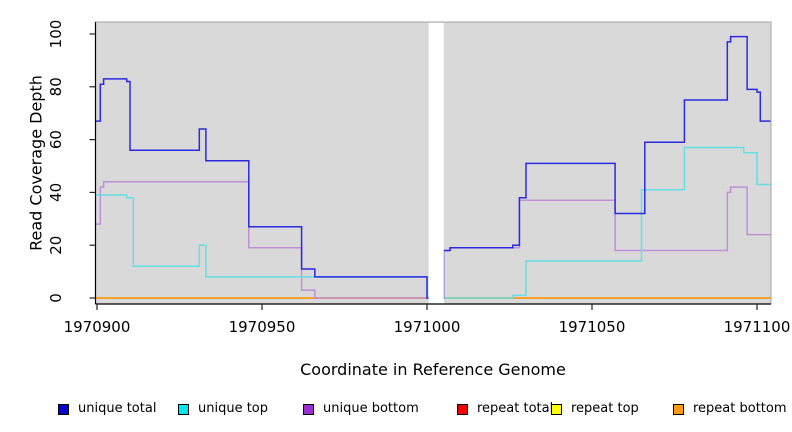 Image resolution: width=792 pixels, height=432 pixels. What do you see at coordinates (36, 163) in the screenshot?
I see `y-axis-title: Read Coverage Depth` at bounding box center [36, 163].